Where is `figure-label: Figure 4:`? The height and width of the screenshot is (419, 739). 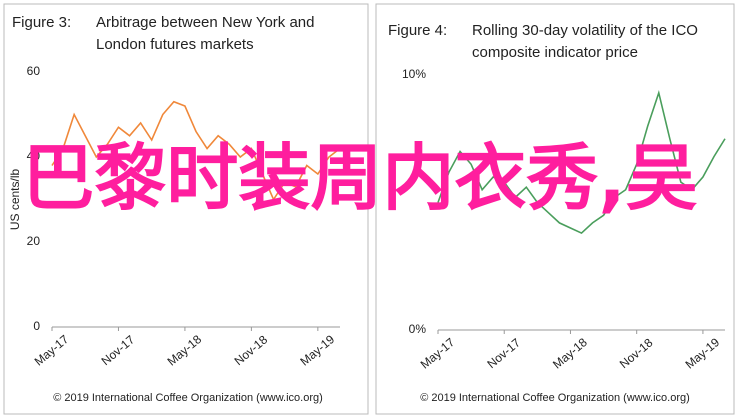
figure-label: Figure 4: is located at coordinates (418, 30).